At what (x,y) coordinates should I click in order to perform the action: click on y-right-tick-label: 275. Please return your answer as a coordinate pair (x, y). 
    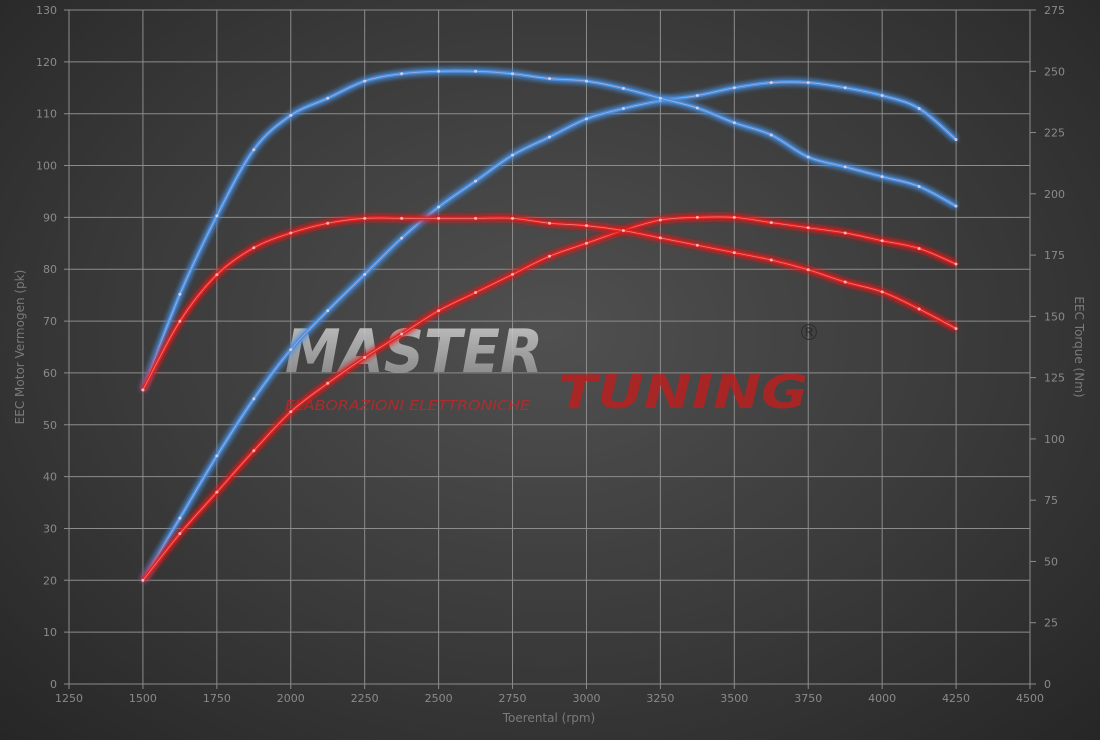
    Looking at the image, I should click on (1054, 10).